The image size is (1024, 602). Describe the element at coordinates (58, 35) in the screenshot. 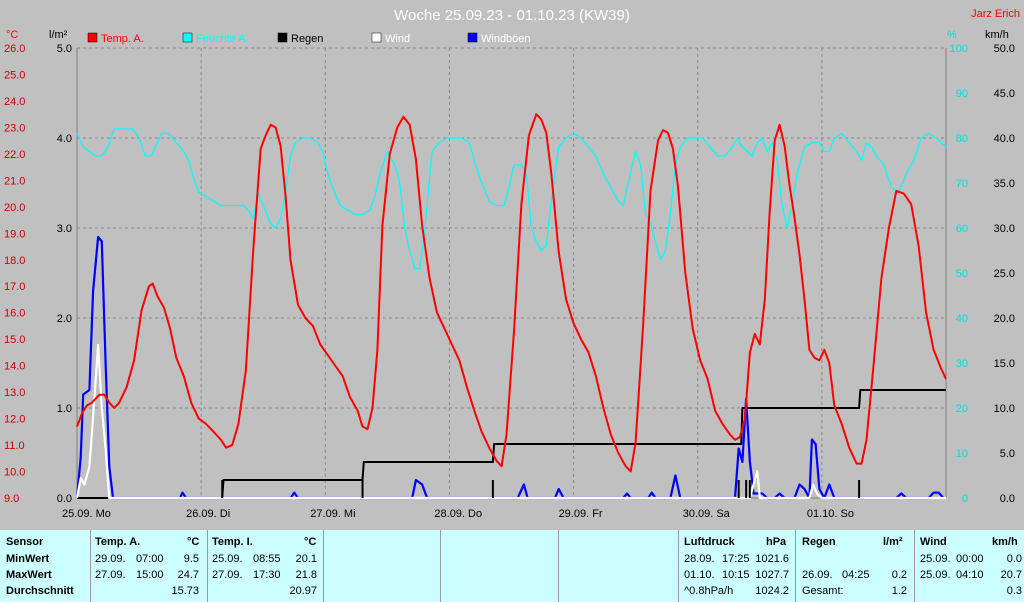

I see `rain-unit-label: l/m²` at that location.